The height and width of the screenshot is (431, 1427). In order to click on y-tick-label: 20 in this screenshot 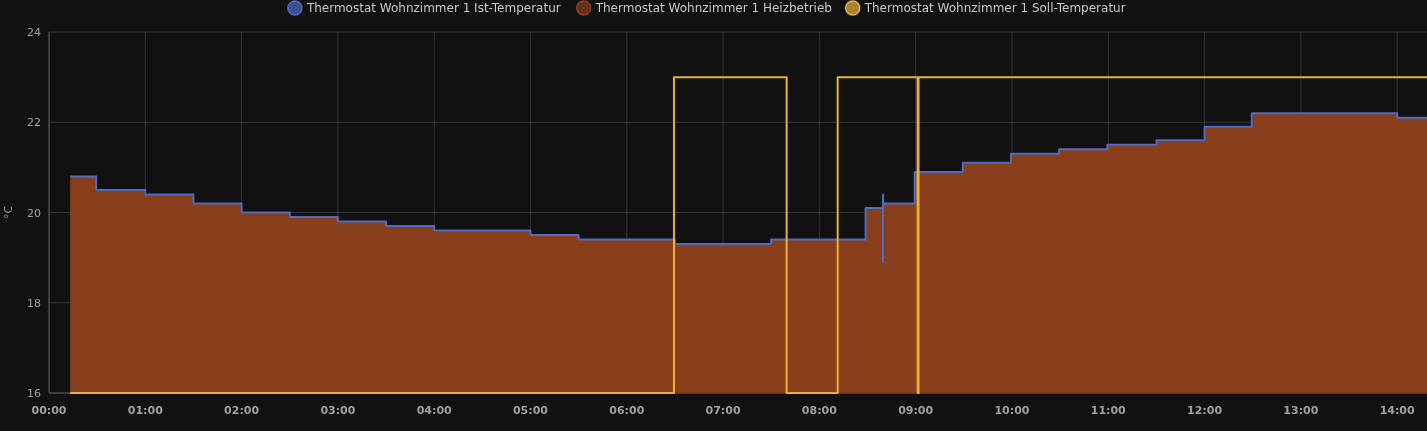, I will do `click(34, 213)`.